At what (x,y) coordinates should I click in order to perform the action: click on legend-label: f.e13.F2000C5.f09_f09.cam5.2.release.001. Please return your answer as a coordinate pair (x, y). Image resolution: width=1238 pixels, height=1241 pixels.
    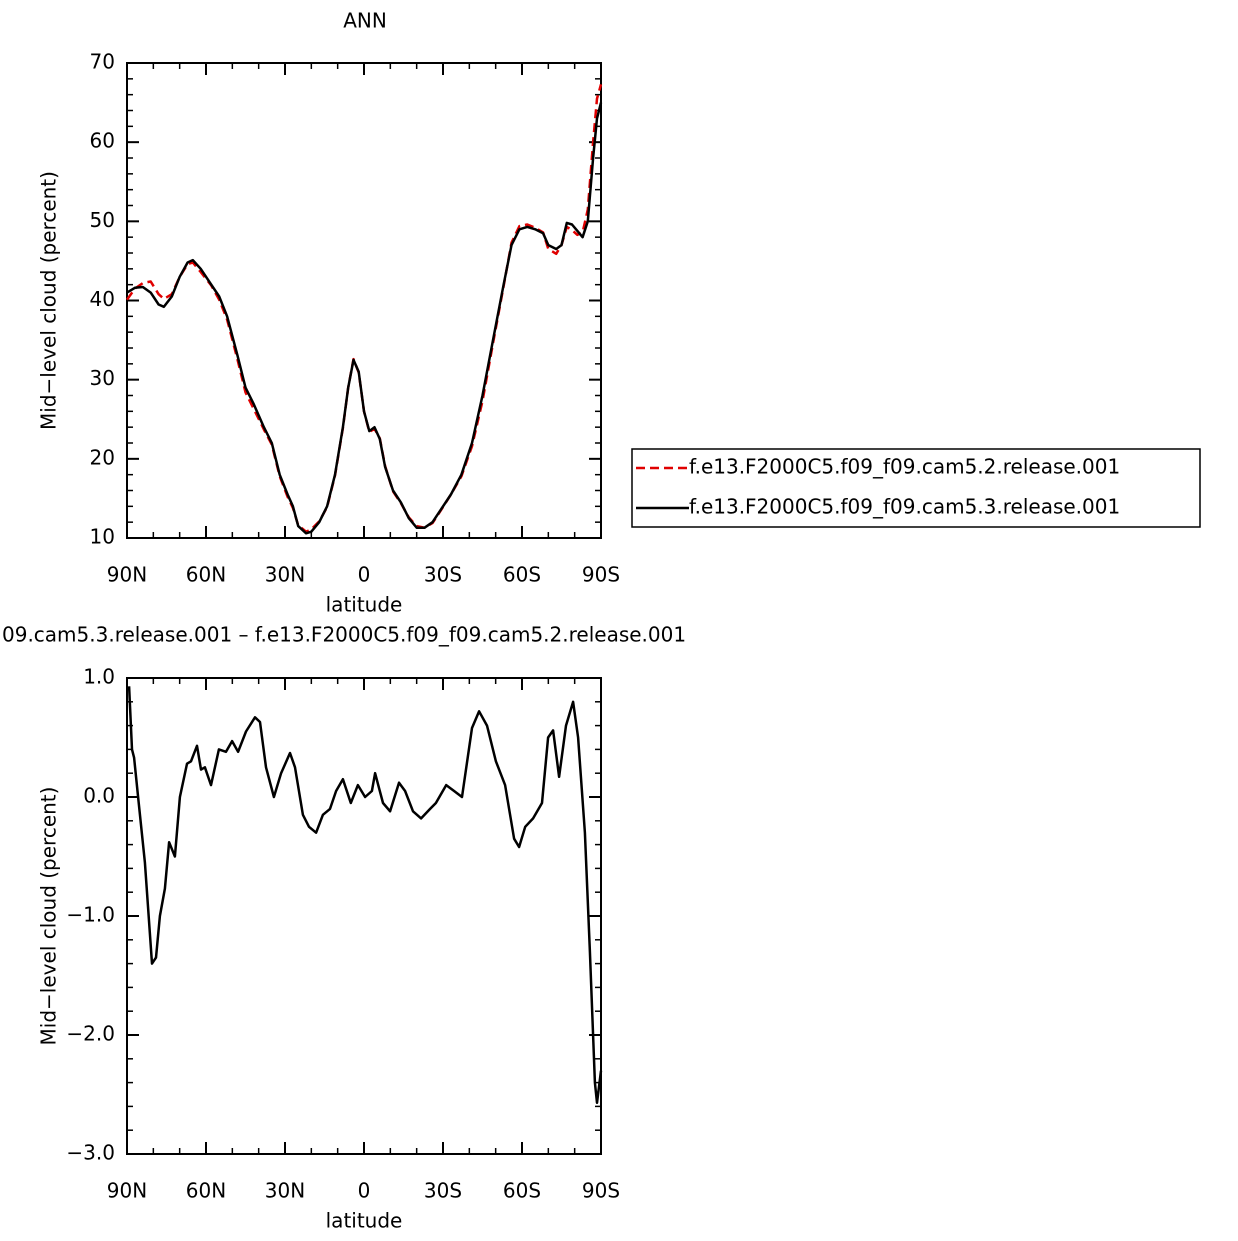
    Looking at the image, I should click on (904, 467).